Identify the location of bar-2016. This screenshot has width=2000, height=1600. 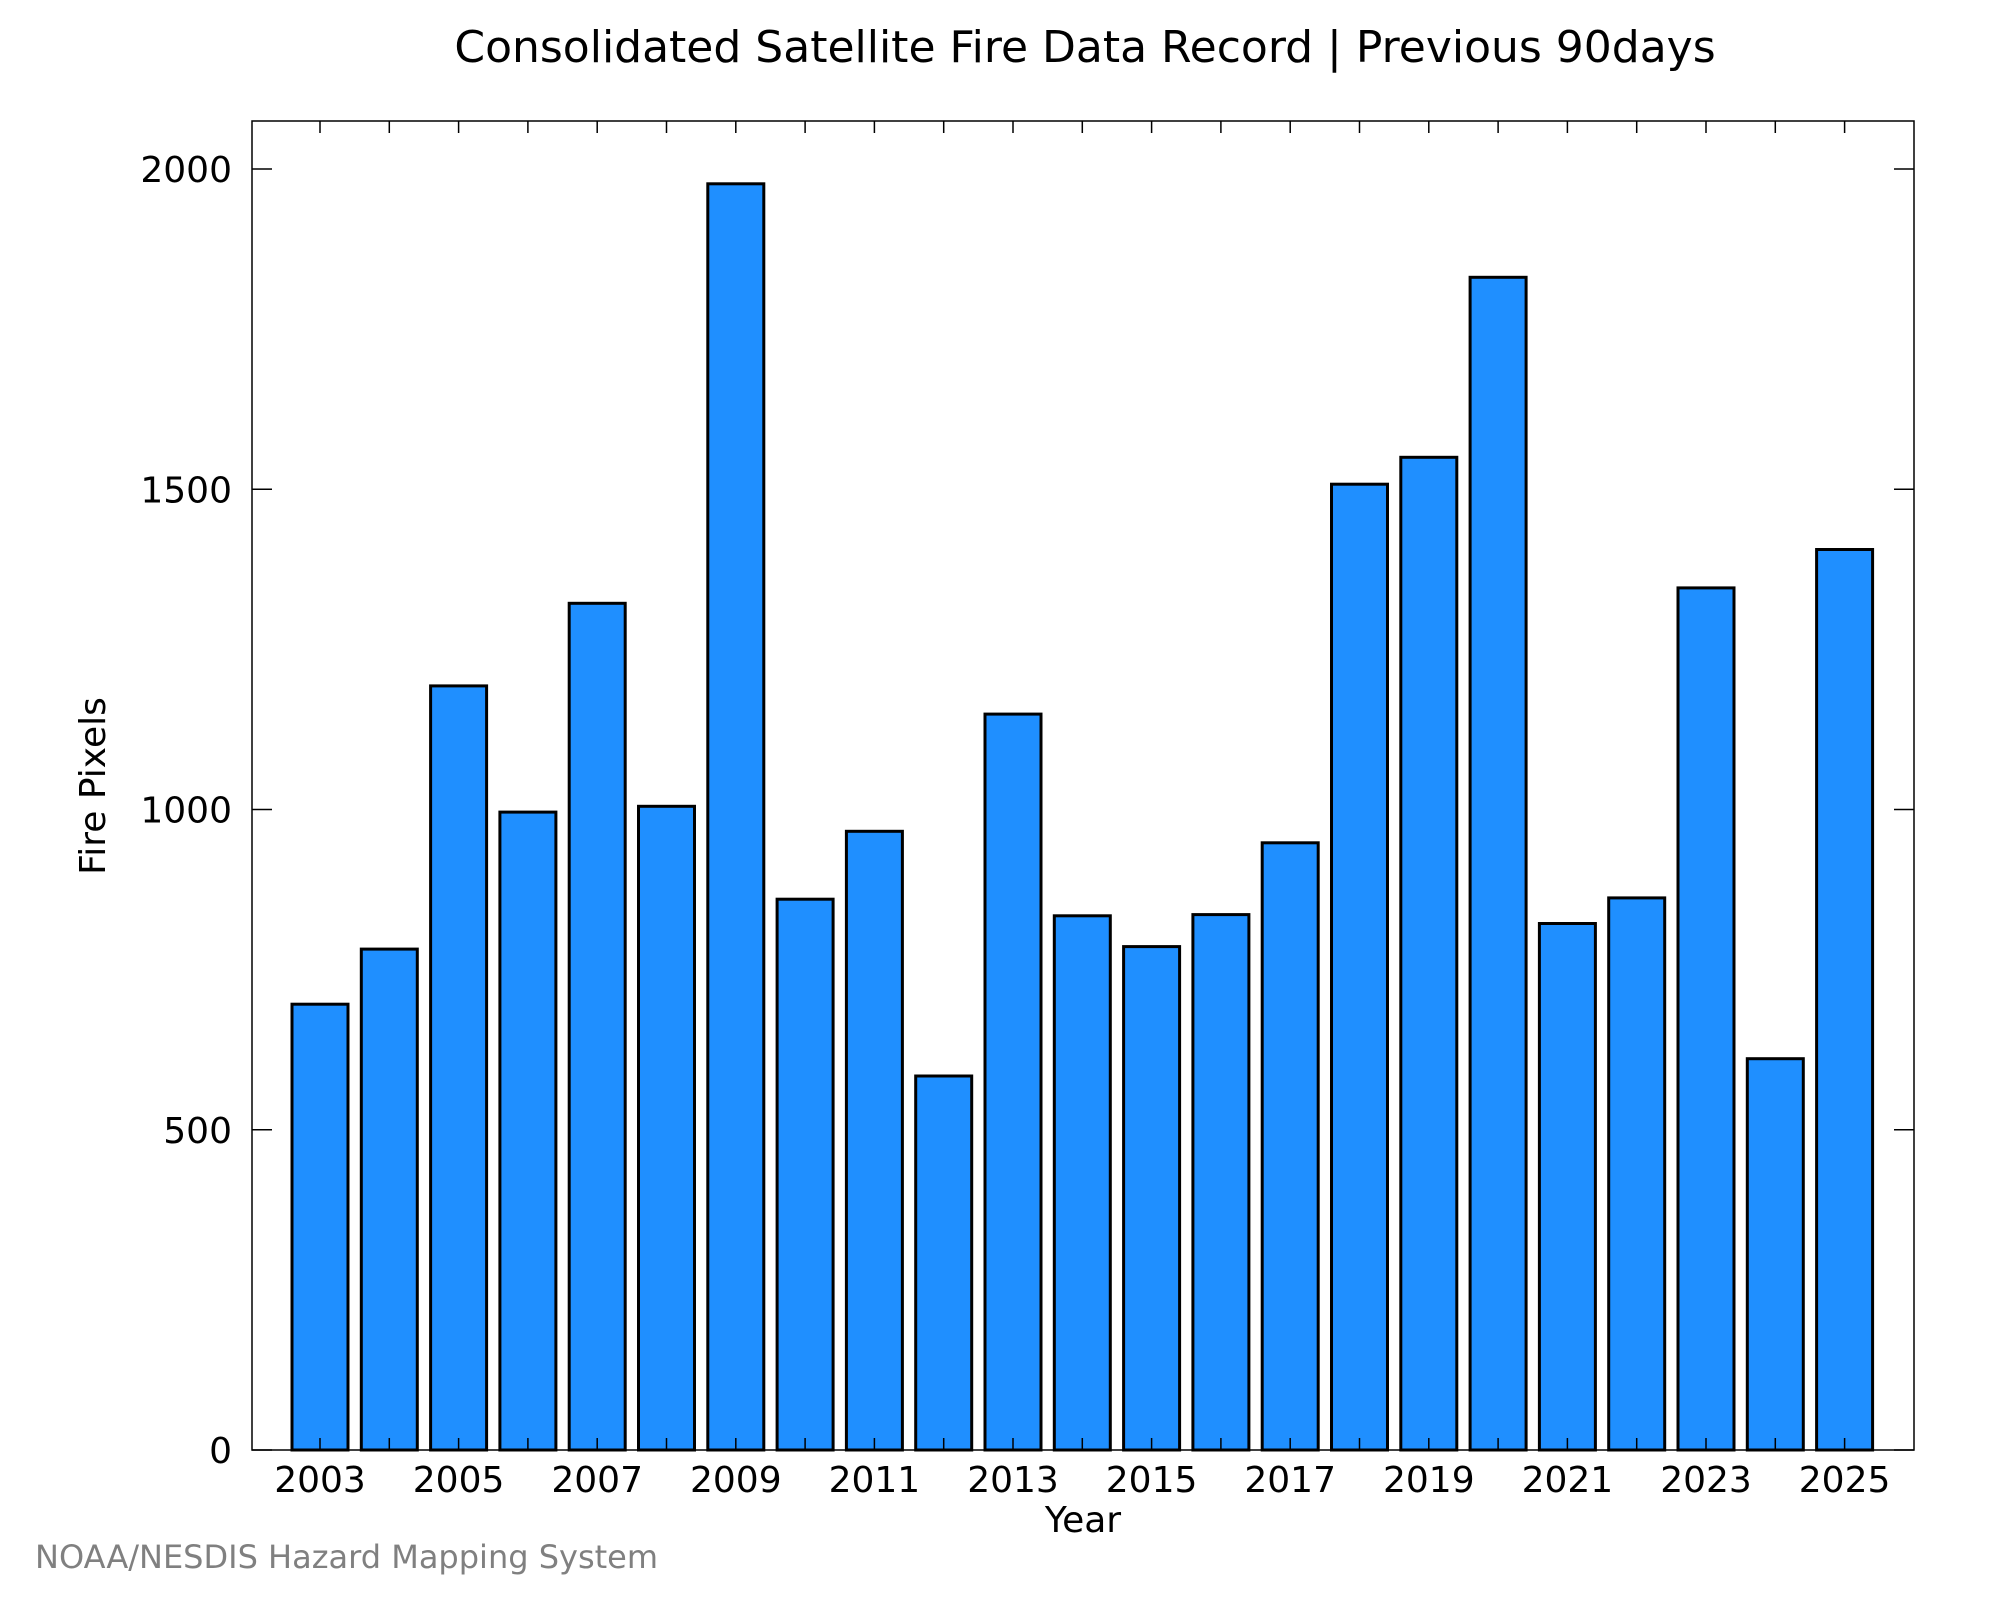
(1221, 1182).